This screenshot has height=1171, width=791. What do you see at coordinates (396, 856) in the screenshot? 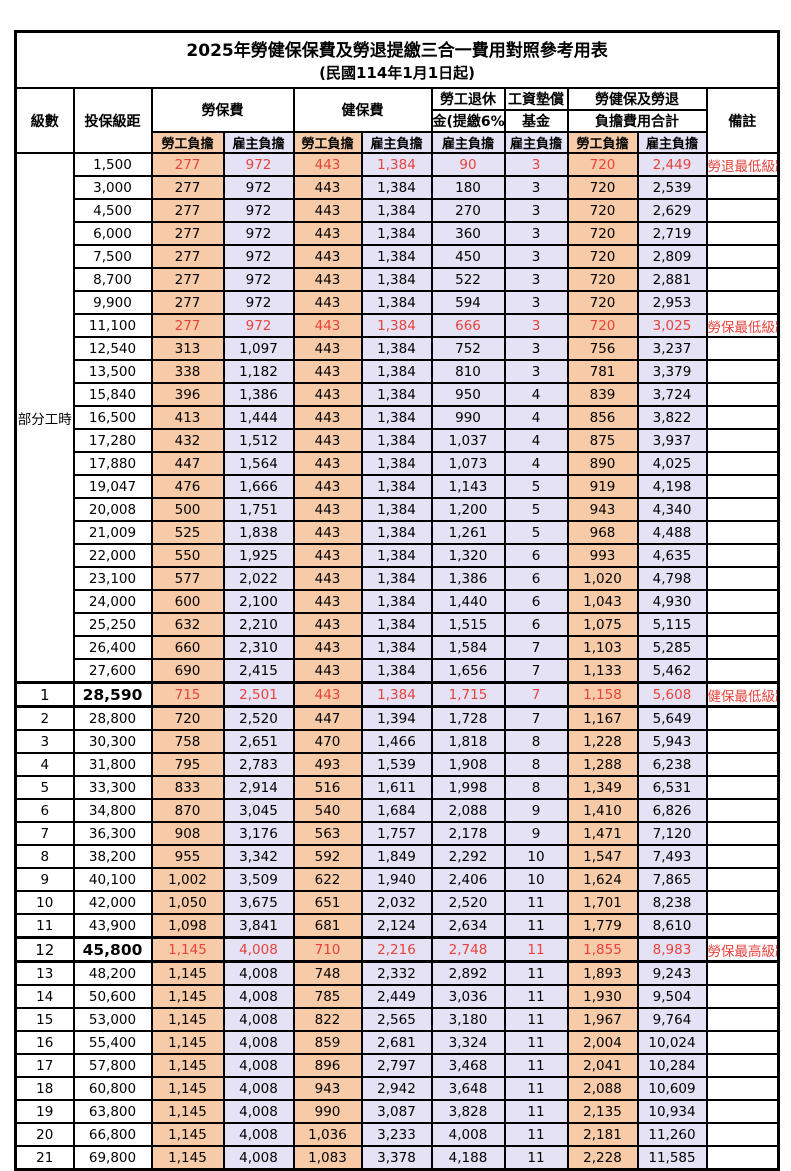
I see `cell-hi-employer: 1,849` at bounding box center [396, 856].